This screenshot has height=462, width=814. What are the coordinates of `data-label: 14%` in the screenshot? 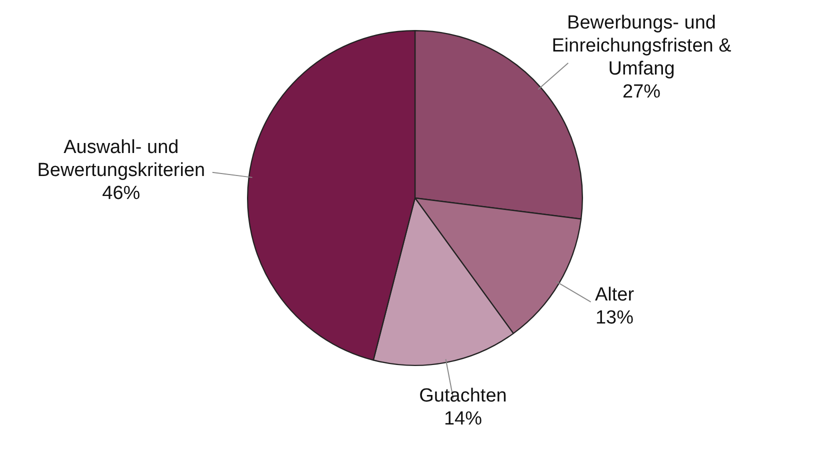 It's located at (463, 419).